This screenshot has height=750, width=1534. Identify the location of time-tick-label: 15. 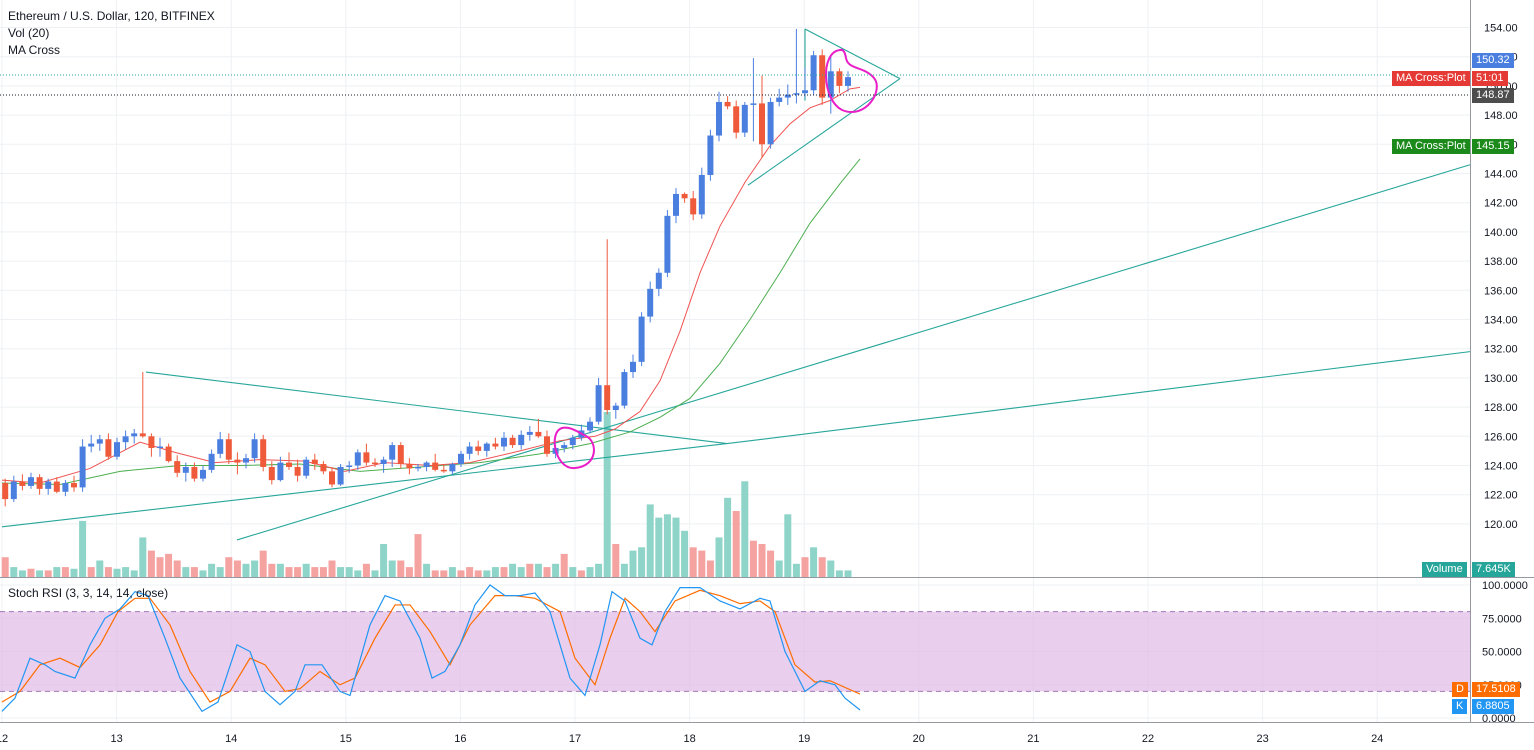
(346, 739).